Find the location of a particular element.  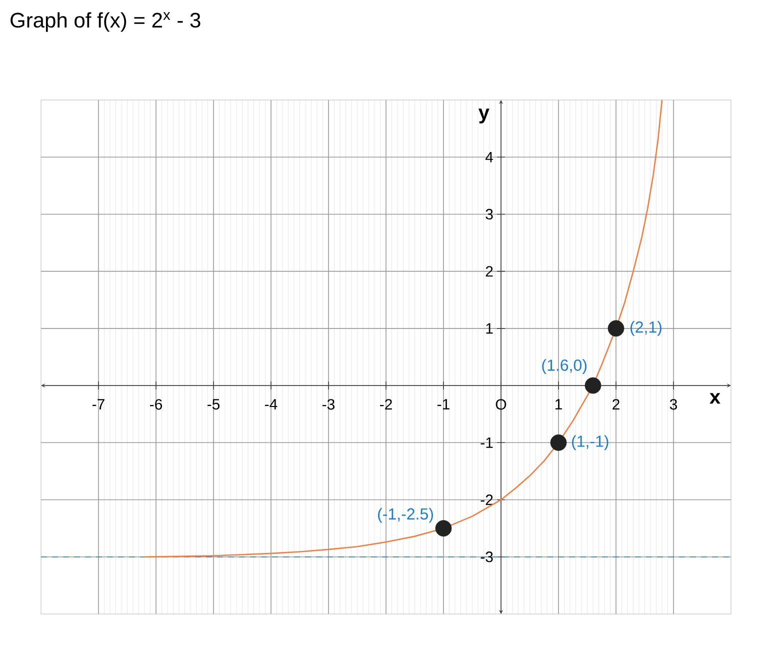

y-tick-label: -3 is located at coordinates (486, 557).